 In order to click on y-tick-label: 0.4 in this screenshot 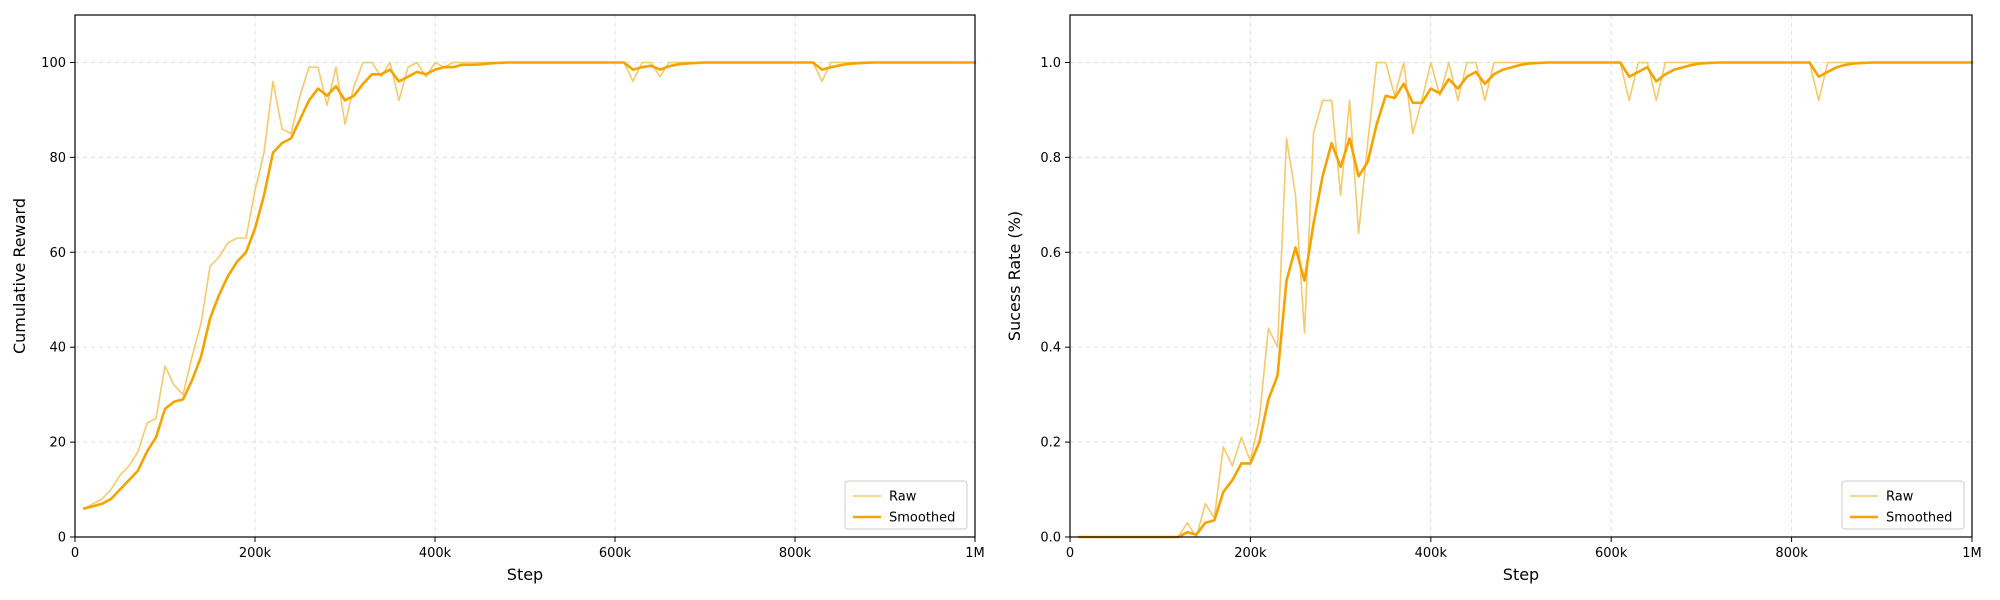, I will do `click(1050, 348)`.